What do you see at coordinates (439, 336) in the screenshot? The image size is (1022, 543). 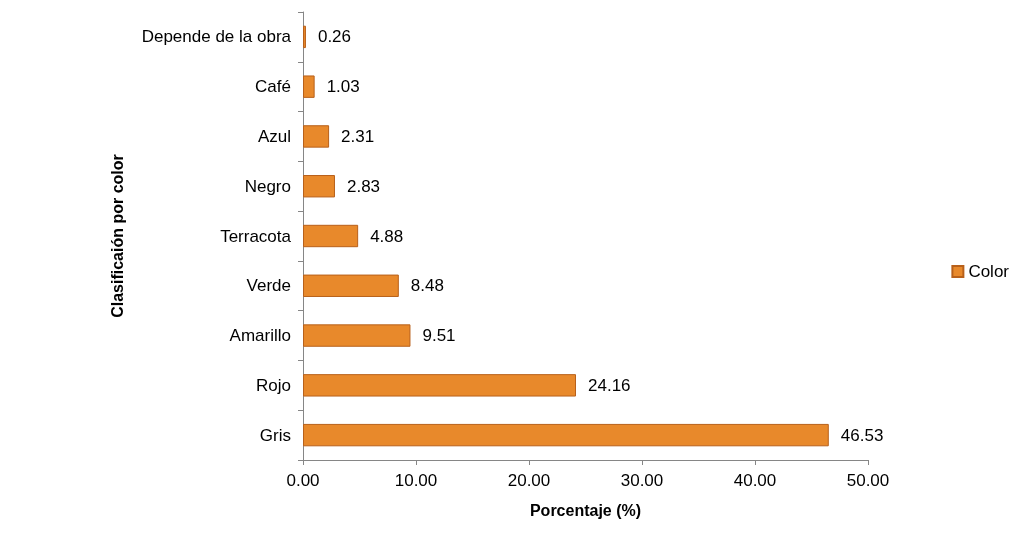 I see `data-label: 9.51` at bounding box center [439, 336].